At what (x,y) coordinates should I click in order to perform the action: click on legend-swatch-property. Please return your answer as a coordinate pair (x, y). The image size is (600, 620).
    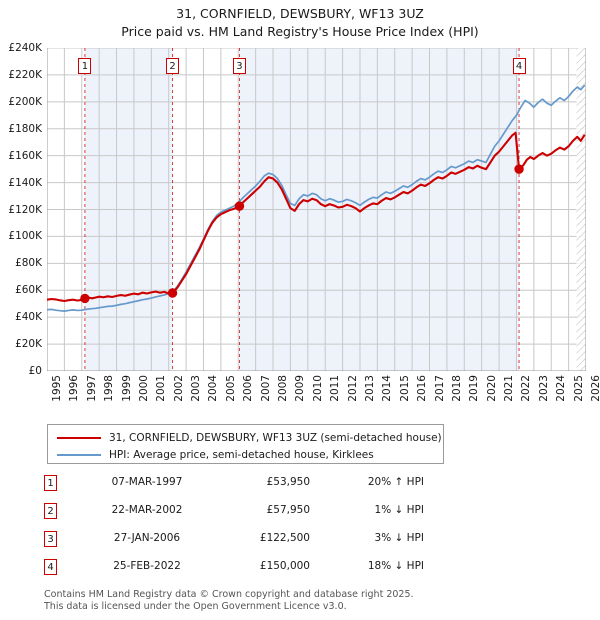
    Looking at the image, I should click on (79, 437).